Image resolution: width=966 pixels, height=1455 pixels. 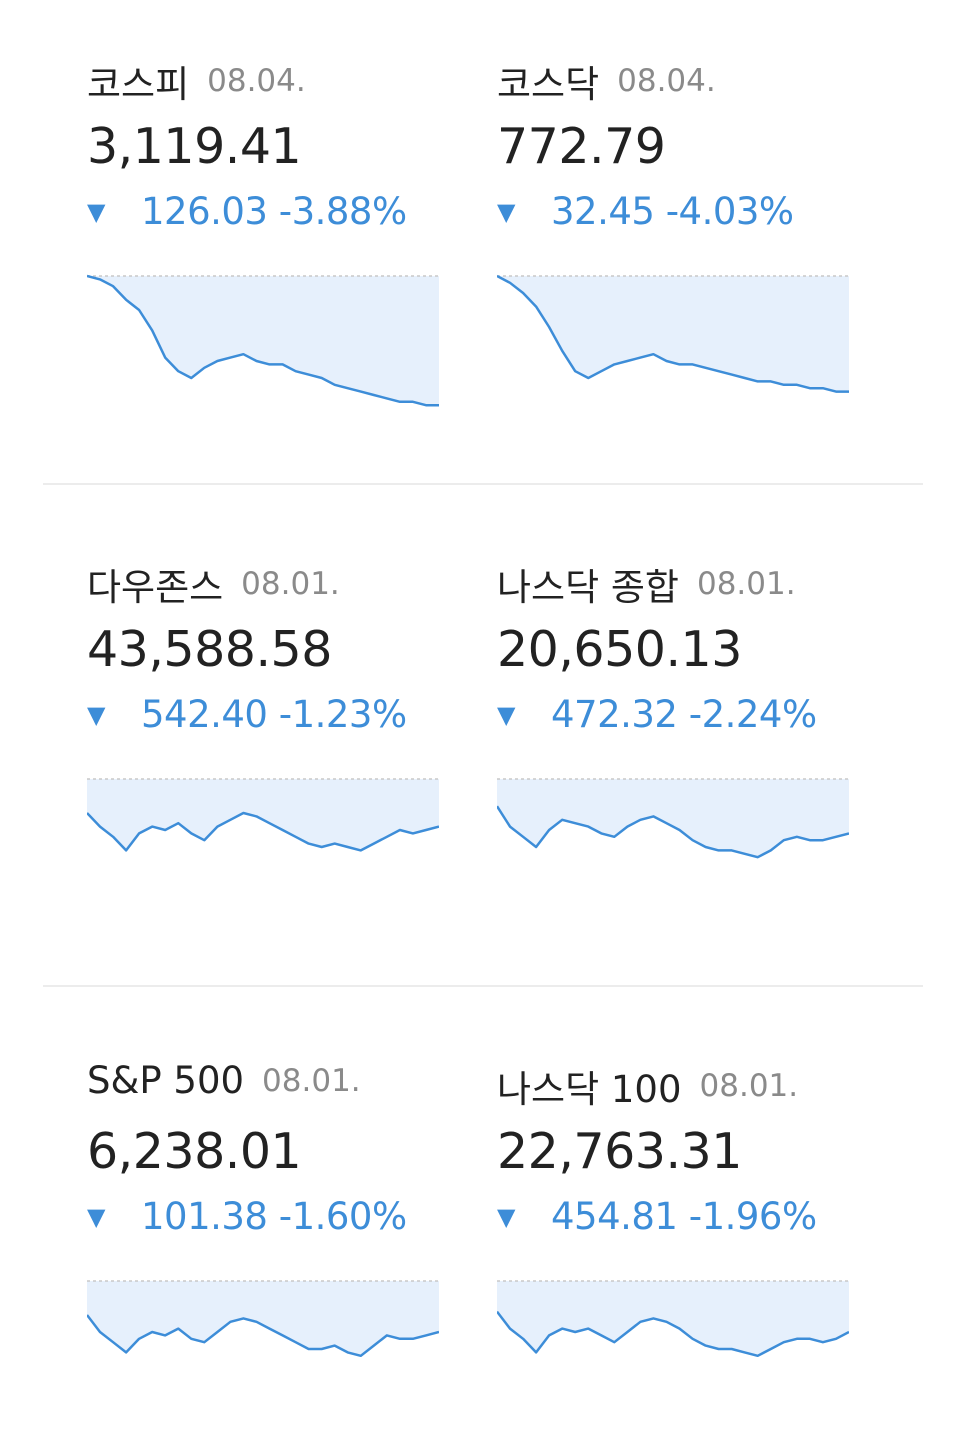 I want to click on change-row: ▼ 32.45 -4.03%, so click(x=645, y=212).